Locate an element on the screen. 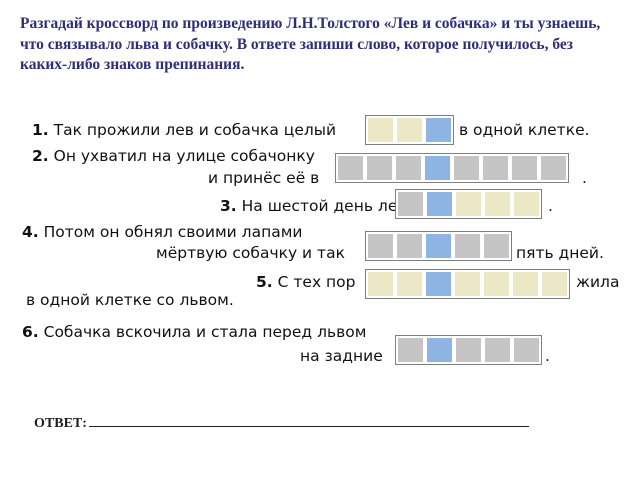 This screenshot has width=640, height=480. clue-3-number: 3. is located at coordinates (228, 206).